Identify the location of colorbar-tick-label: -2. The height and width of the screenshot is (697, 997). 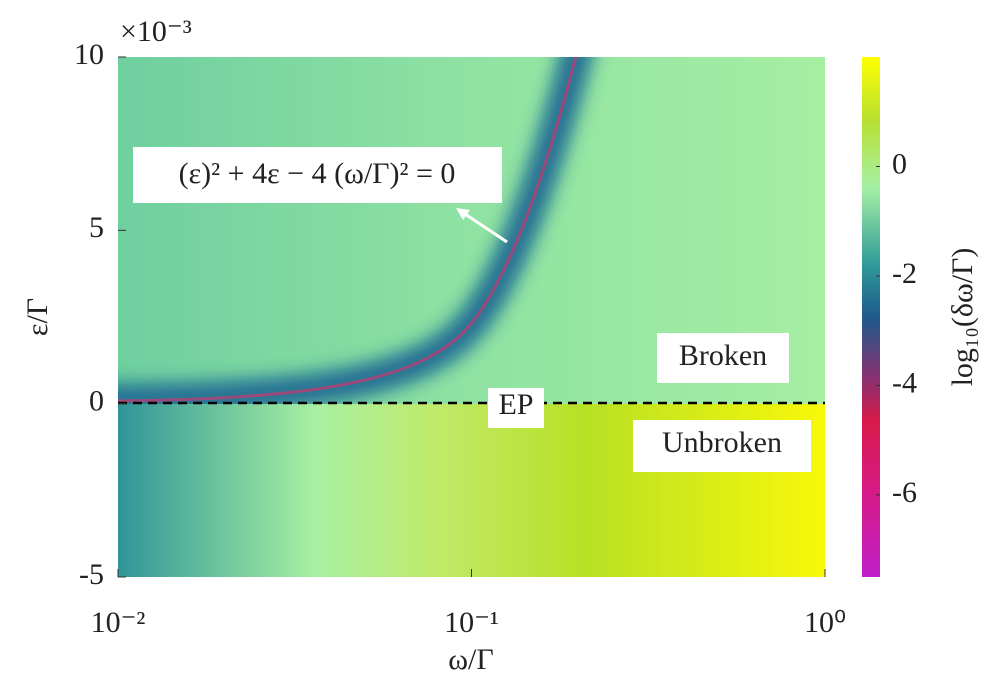
(904, 273).